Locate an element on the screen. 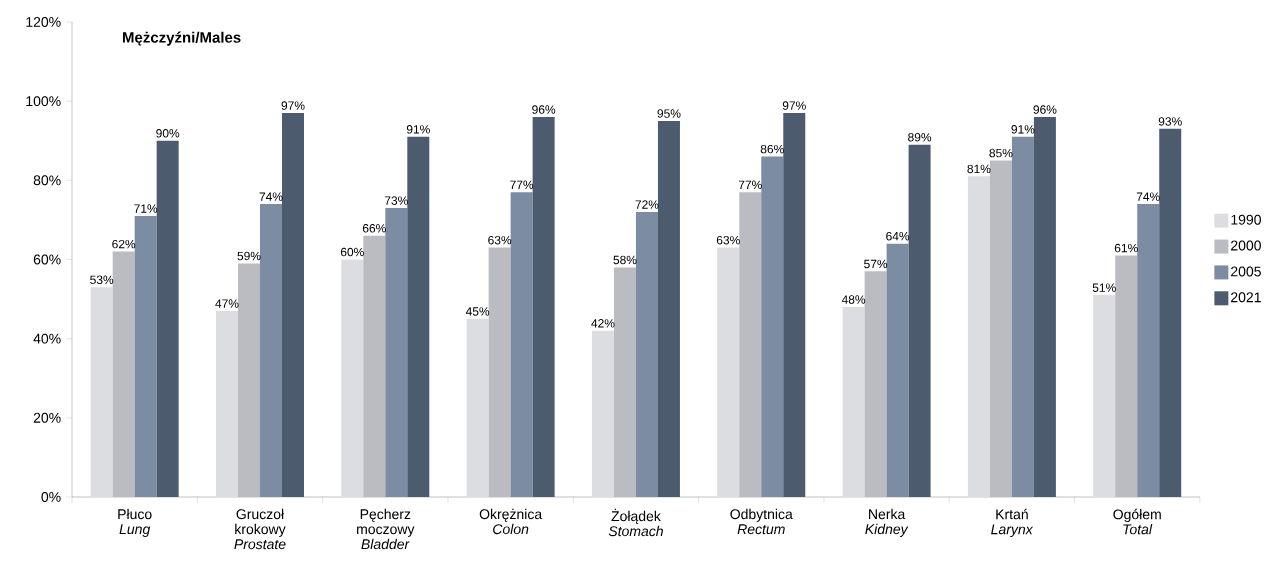 This screenshot has height=561, width=1271. data-label: 57% is located at coordinates (876, 264).